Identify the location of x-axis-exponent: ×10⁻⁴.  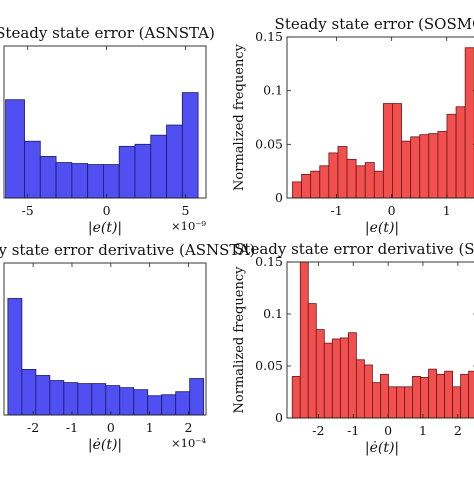
(188, 443).